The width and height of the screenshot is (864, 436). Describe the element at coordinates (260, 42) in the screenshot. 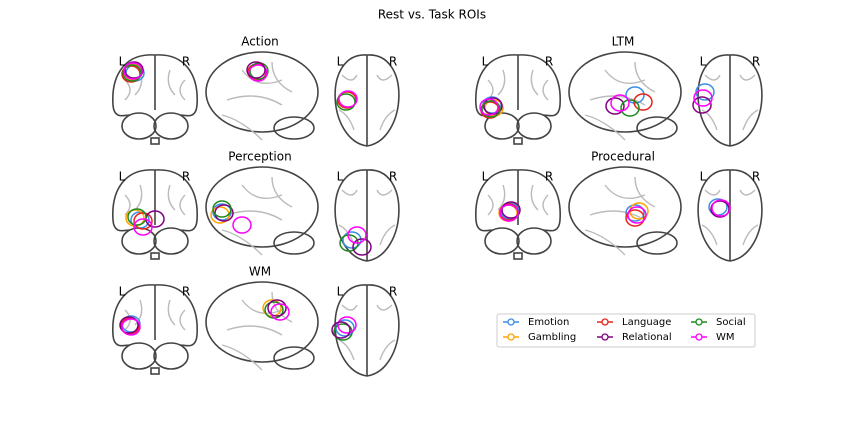

I see `panel-title: Action` at that location.